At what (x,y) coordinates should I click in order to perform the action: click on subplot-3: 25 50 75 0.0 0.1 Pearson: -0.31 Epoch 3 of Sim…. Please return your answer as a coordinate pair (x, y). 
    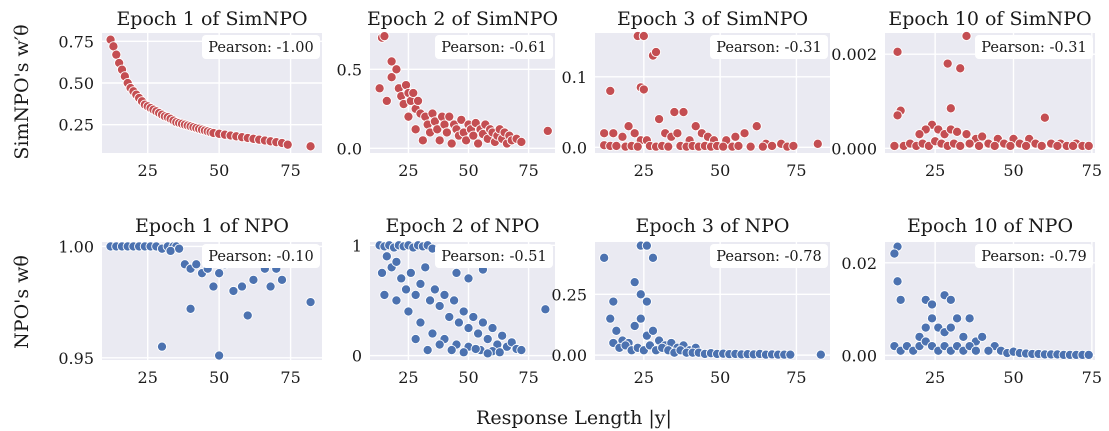
    Looking at the image, I should click on (696, 94).